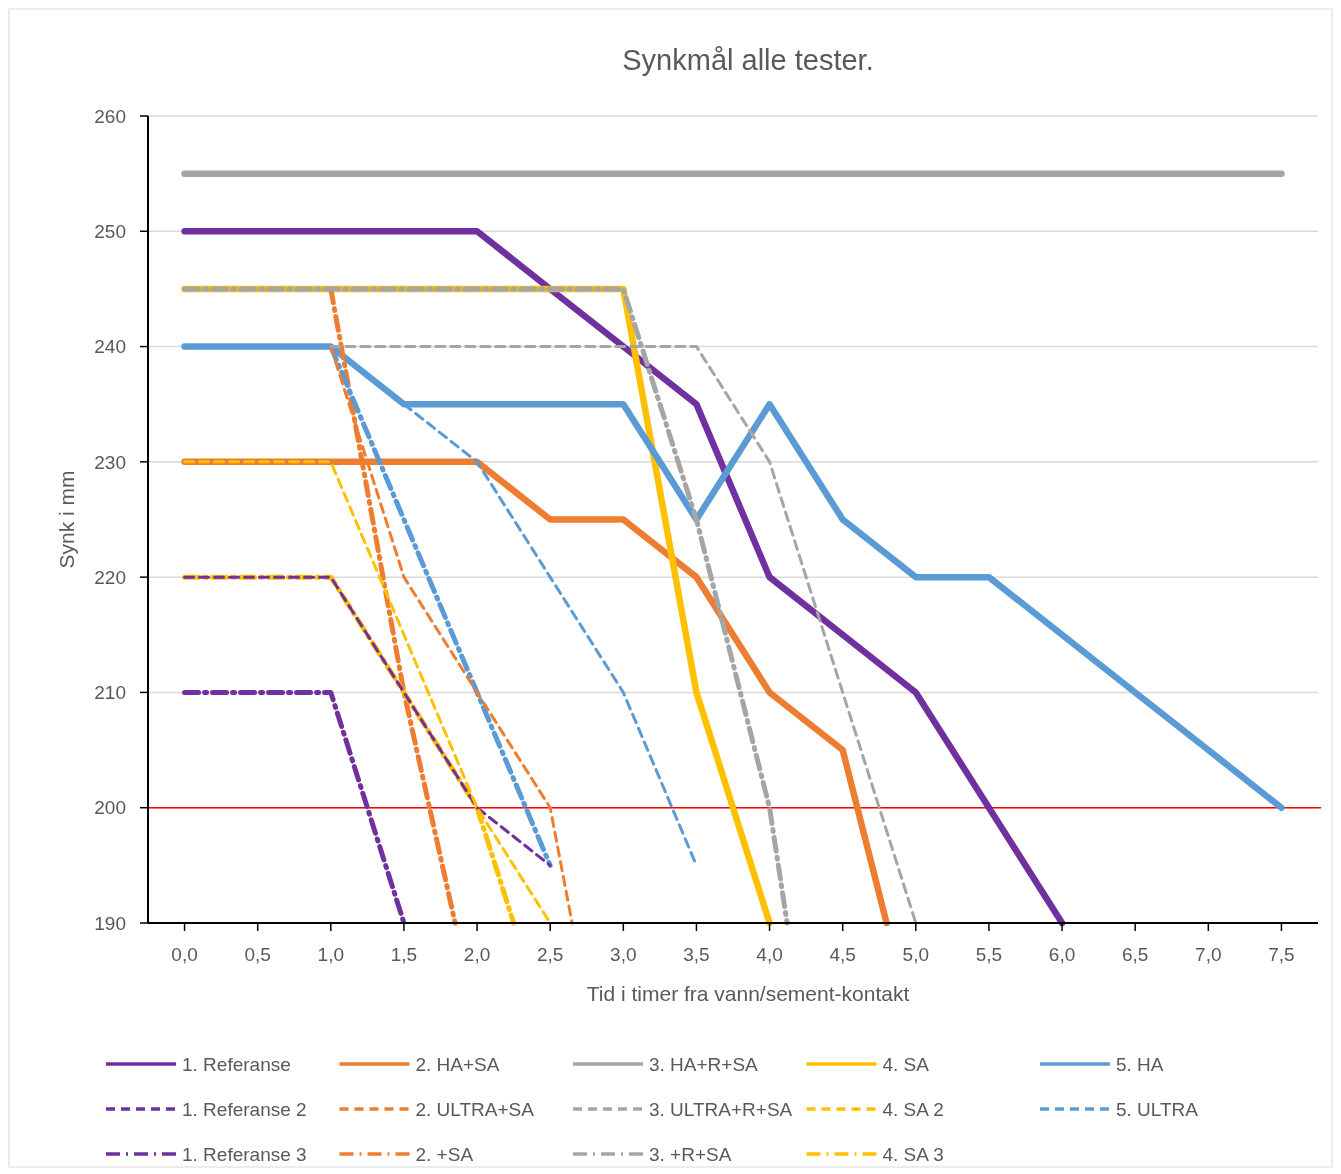 This screenshot has height=1174, width=1341. What do you see at coordinates (236, 1064) in the screenshot?
I see `legend-label: 1. Referanse` at bounding box center [236, 1064].